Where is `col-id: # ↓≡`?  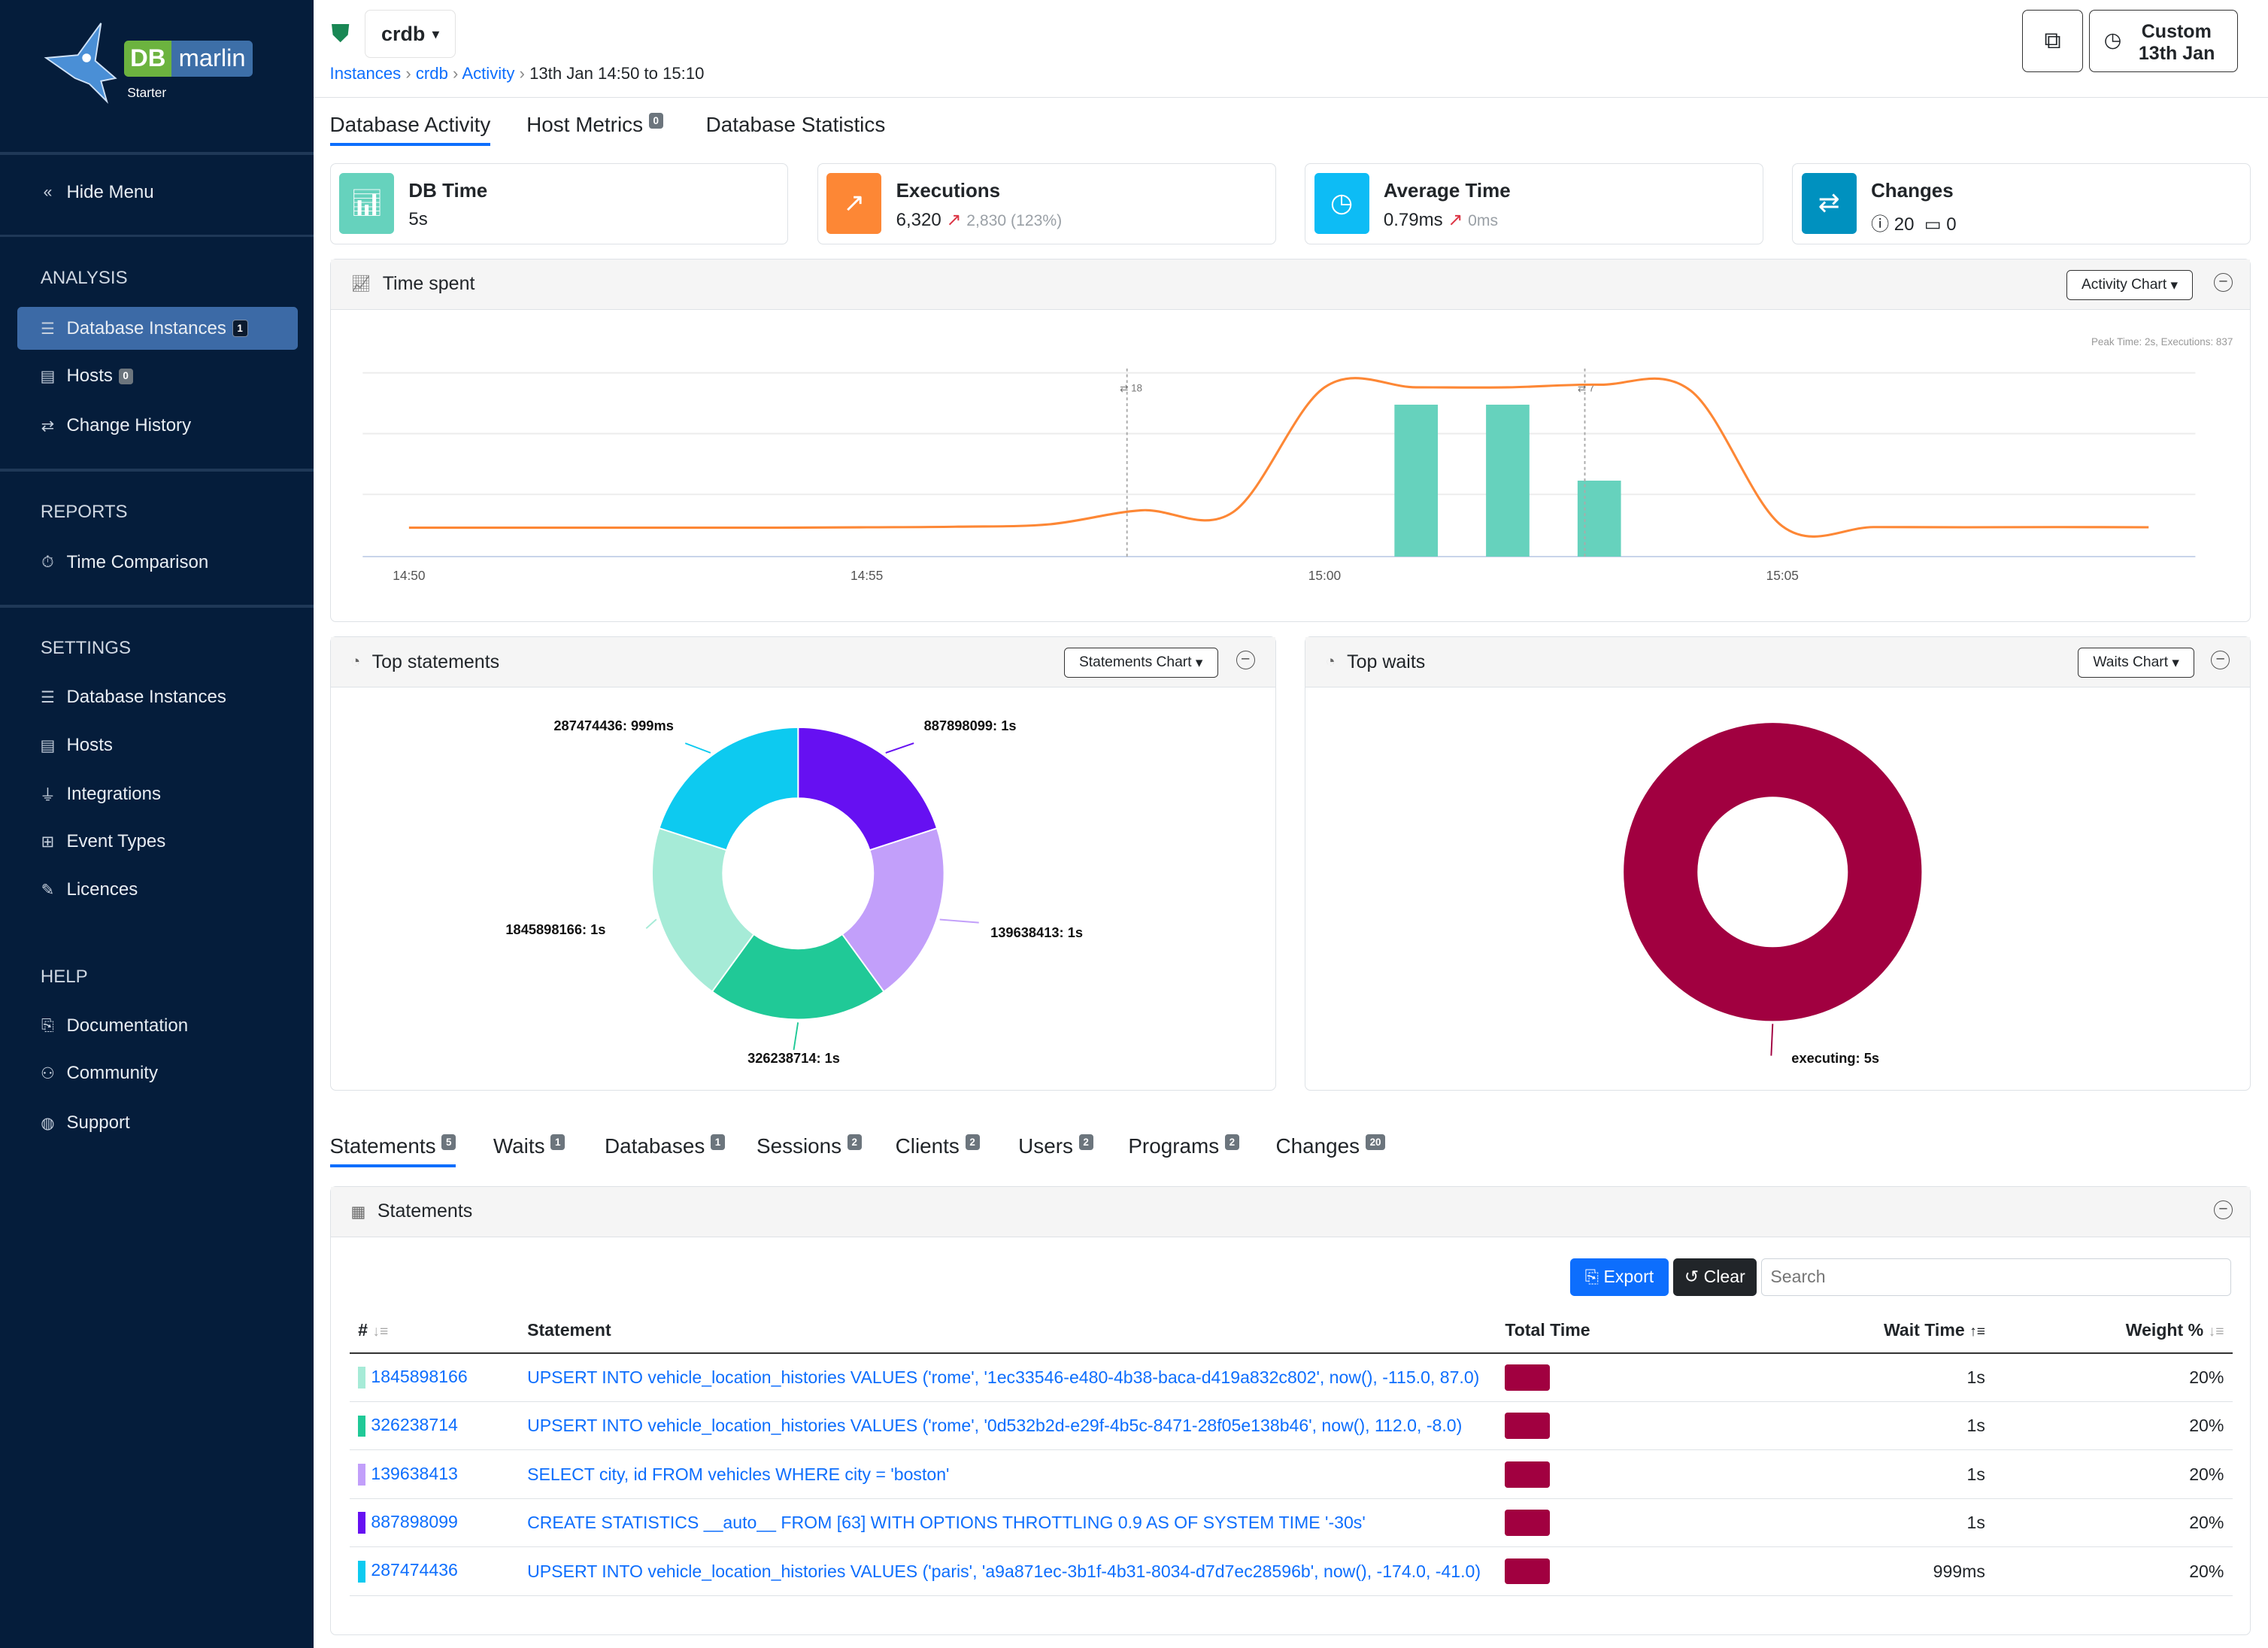
col-id: # ↓≡ is located at coordinates (434, 1331).